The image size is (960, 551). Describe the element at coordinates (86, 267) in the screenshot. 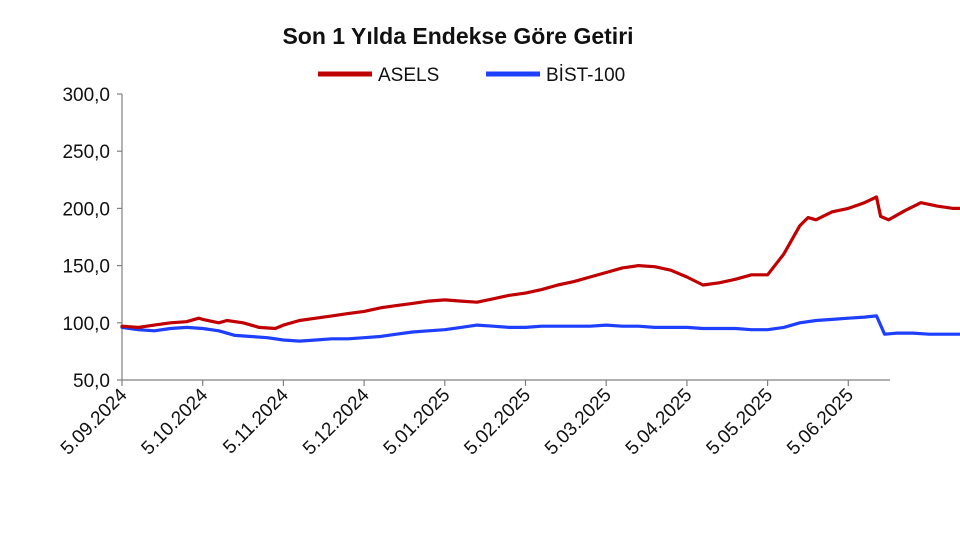

I see `y-tick-label: 150,0` at that location.